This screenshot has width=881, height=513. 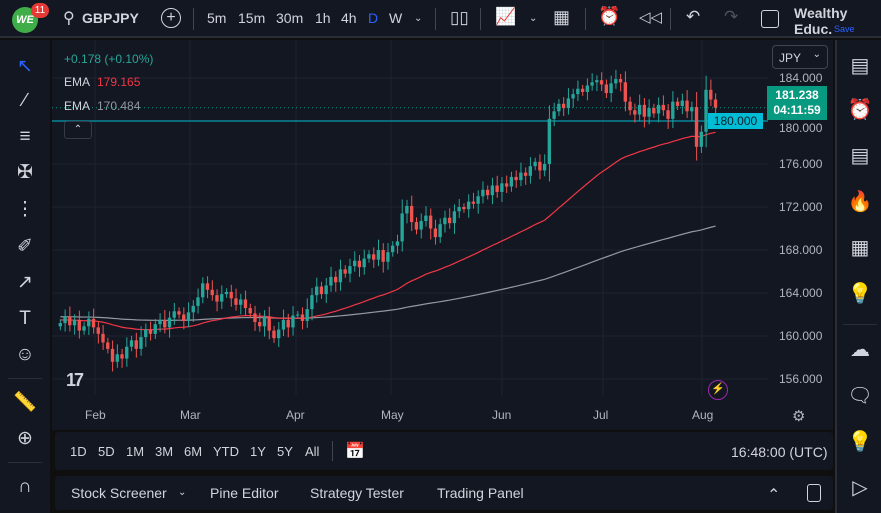 I want to click on currency-select: JPY ⌄, so click(x=800, y=57).